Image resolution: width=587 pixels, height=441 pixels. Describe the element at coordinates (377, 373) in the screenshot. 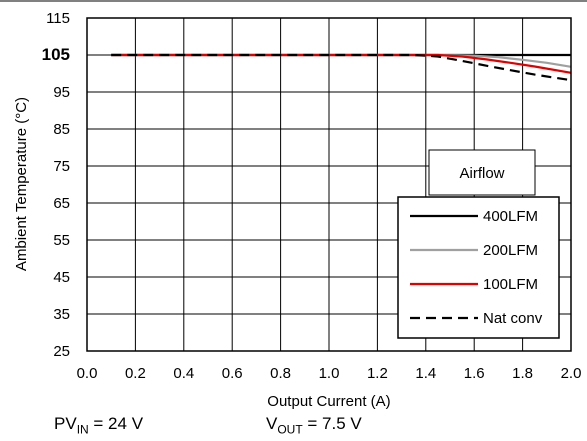

I see `x-tick-label: 1.2` at that location.